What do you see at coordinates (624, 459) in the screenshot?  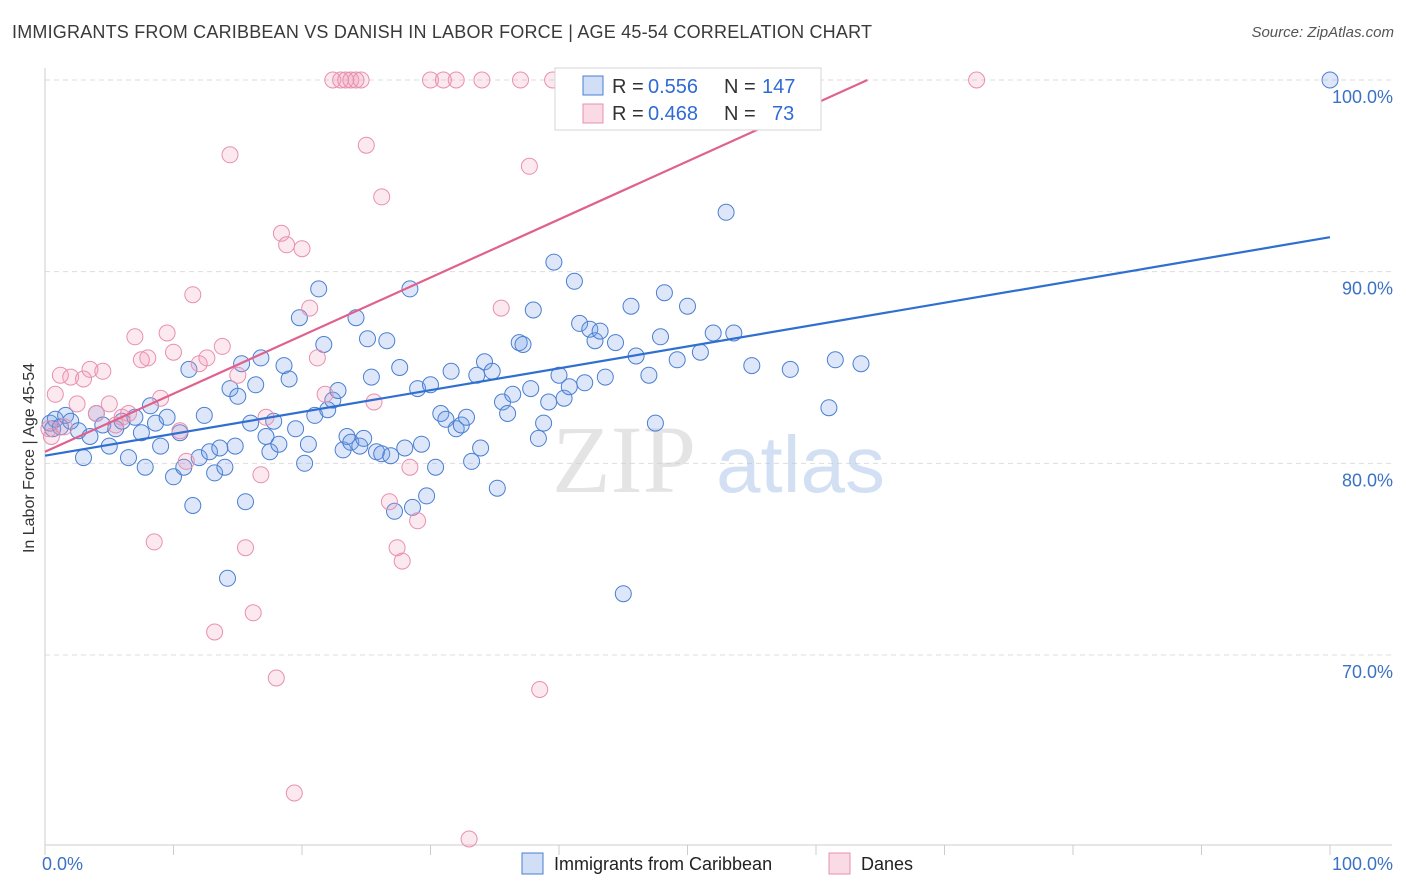 I see `watermark-zip: ZIP` at bounding box center [624, 459].